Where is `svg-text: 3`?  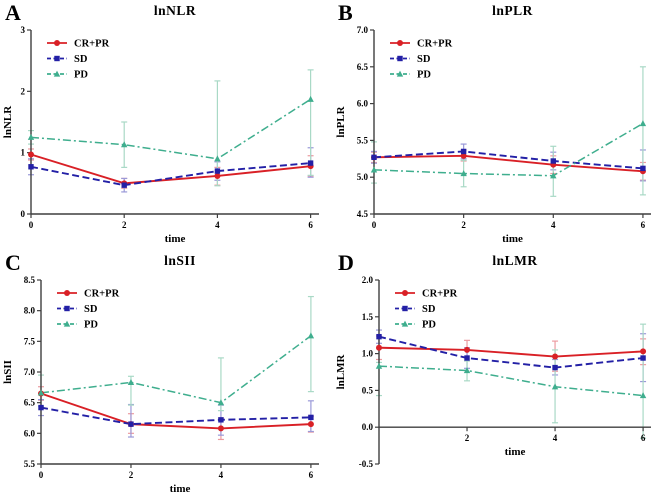 svg-text: 3 is located at coordinates (23, 30).